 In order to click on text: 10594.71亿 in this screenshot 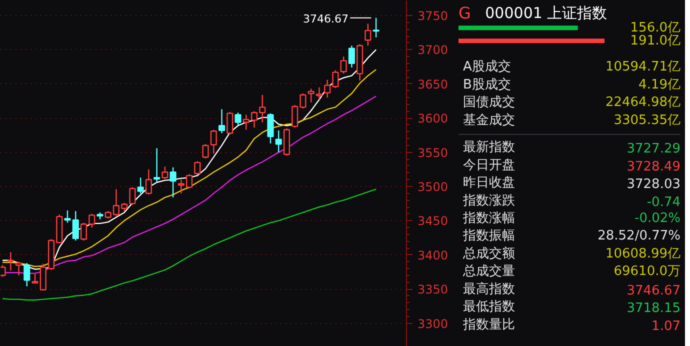, I will do `click(642, 67)`.